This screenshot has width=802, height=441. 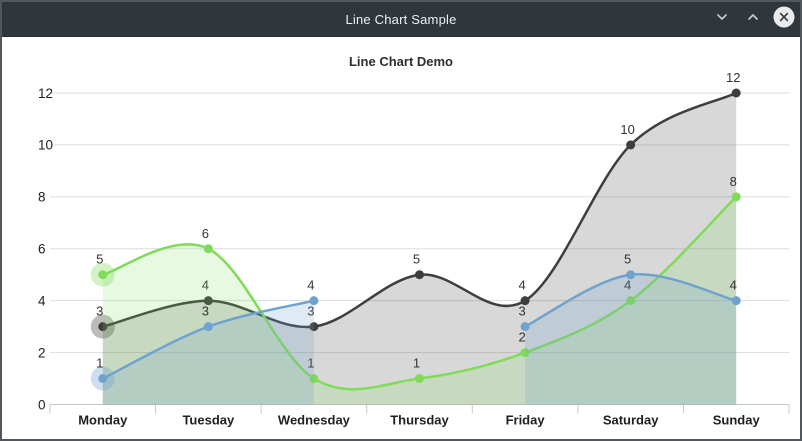 I want to click on black-value-label: 5, so click(x=416, y=259).